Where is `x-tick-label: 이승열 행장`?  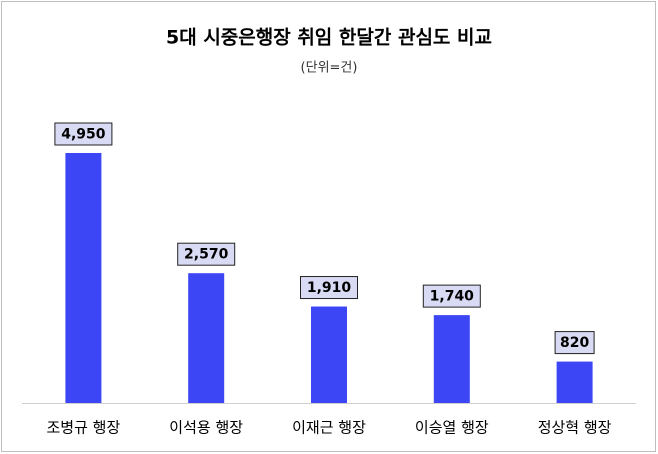
x-tick-label: 이승열 행장 is located at coordinates (452, 428).